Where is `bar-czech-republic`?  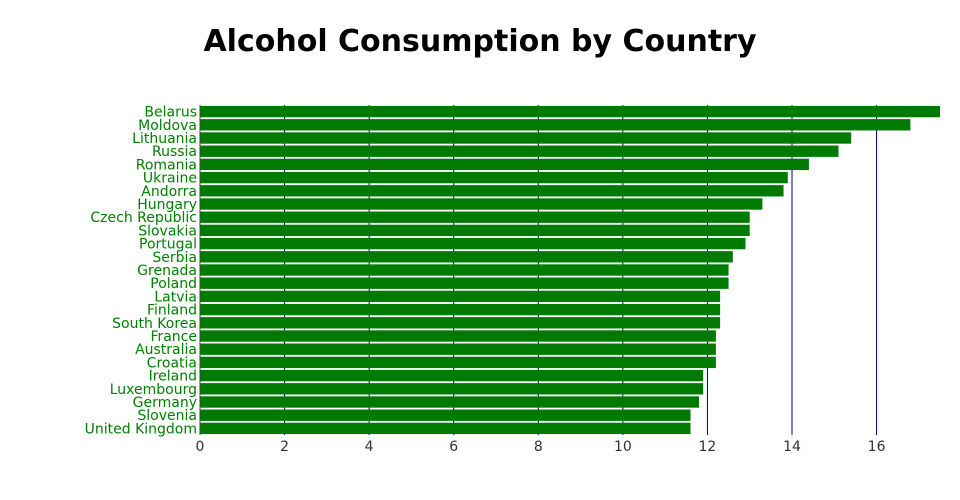 bar-czech-republic is located at coordinates (475, 217).